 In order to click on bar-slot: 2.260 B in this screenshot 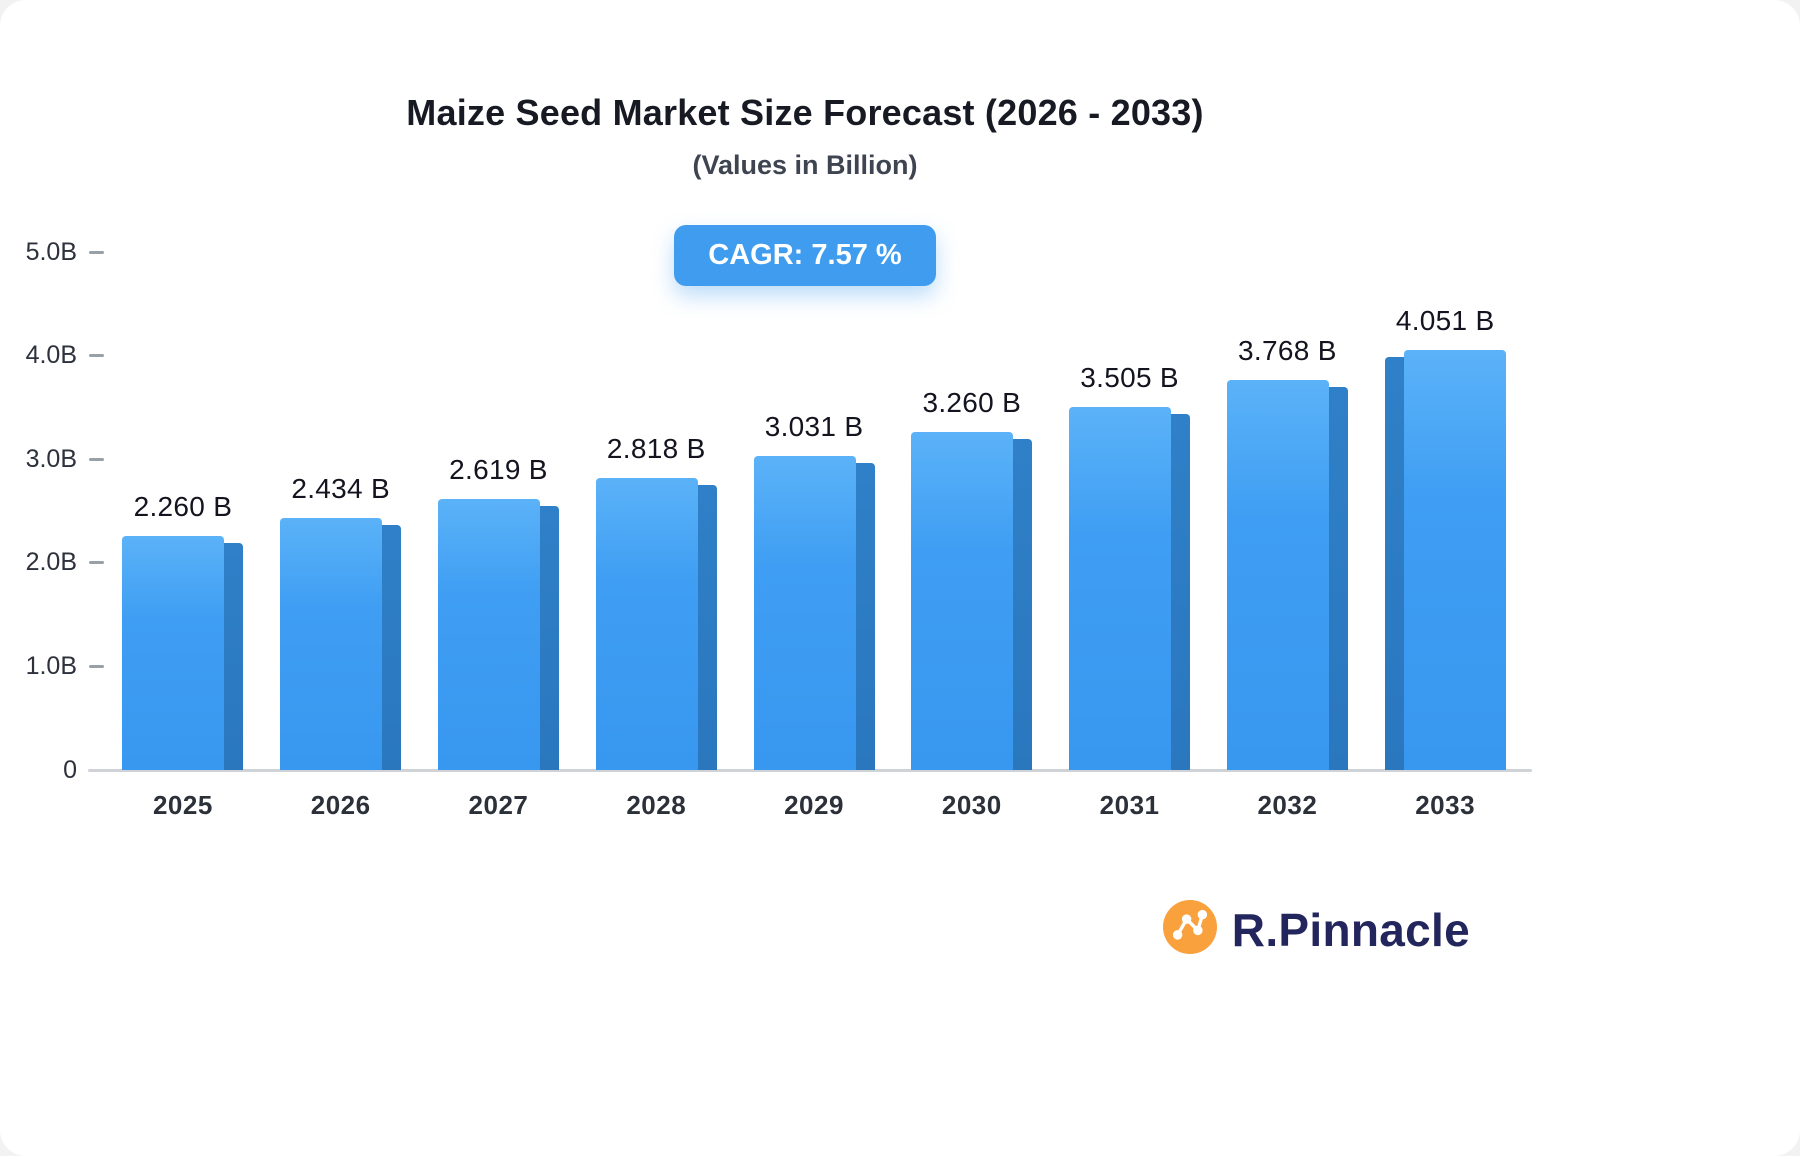, I will do `click(183, 511)`.